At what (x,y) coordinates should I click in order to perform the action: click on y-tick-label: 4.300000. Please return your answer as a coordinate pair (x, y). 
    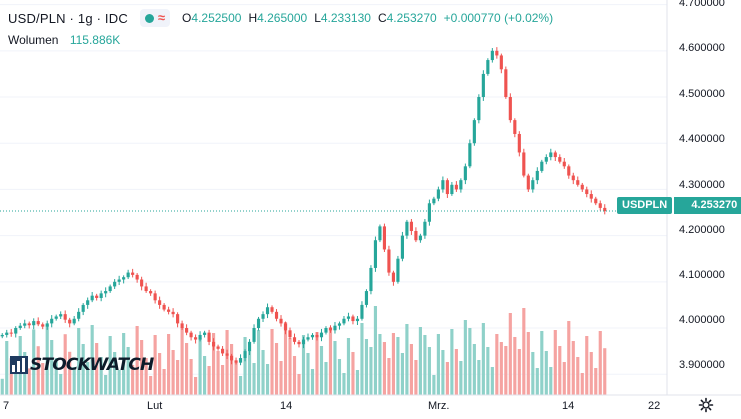
    Looking at the image, I should click on (702, 185).